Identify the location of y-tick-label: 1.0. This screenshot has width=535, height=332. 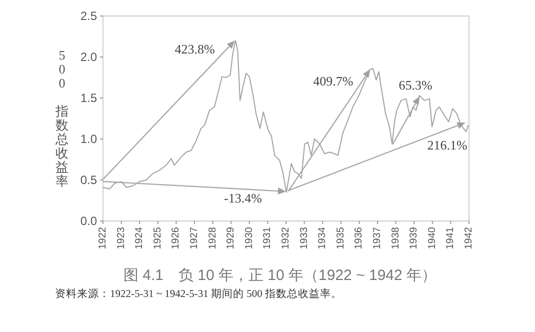
(89, 139).